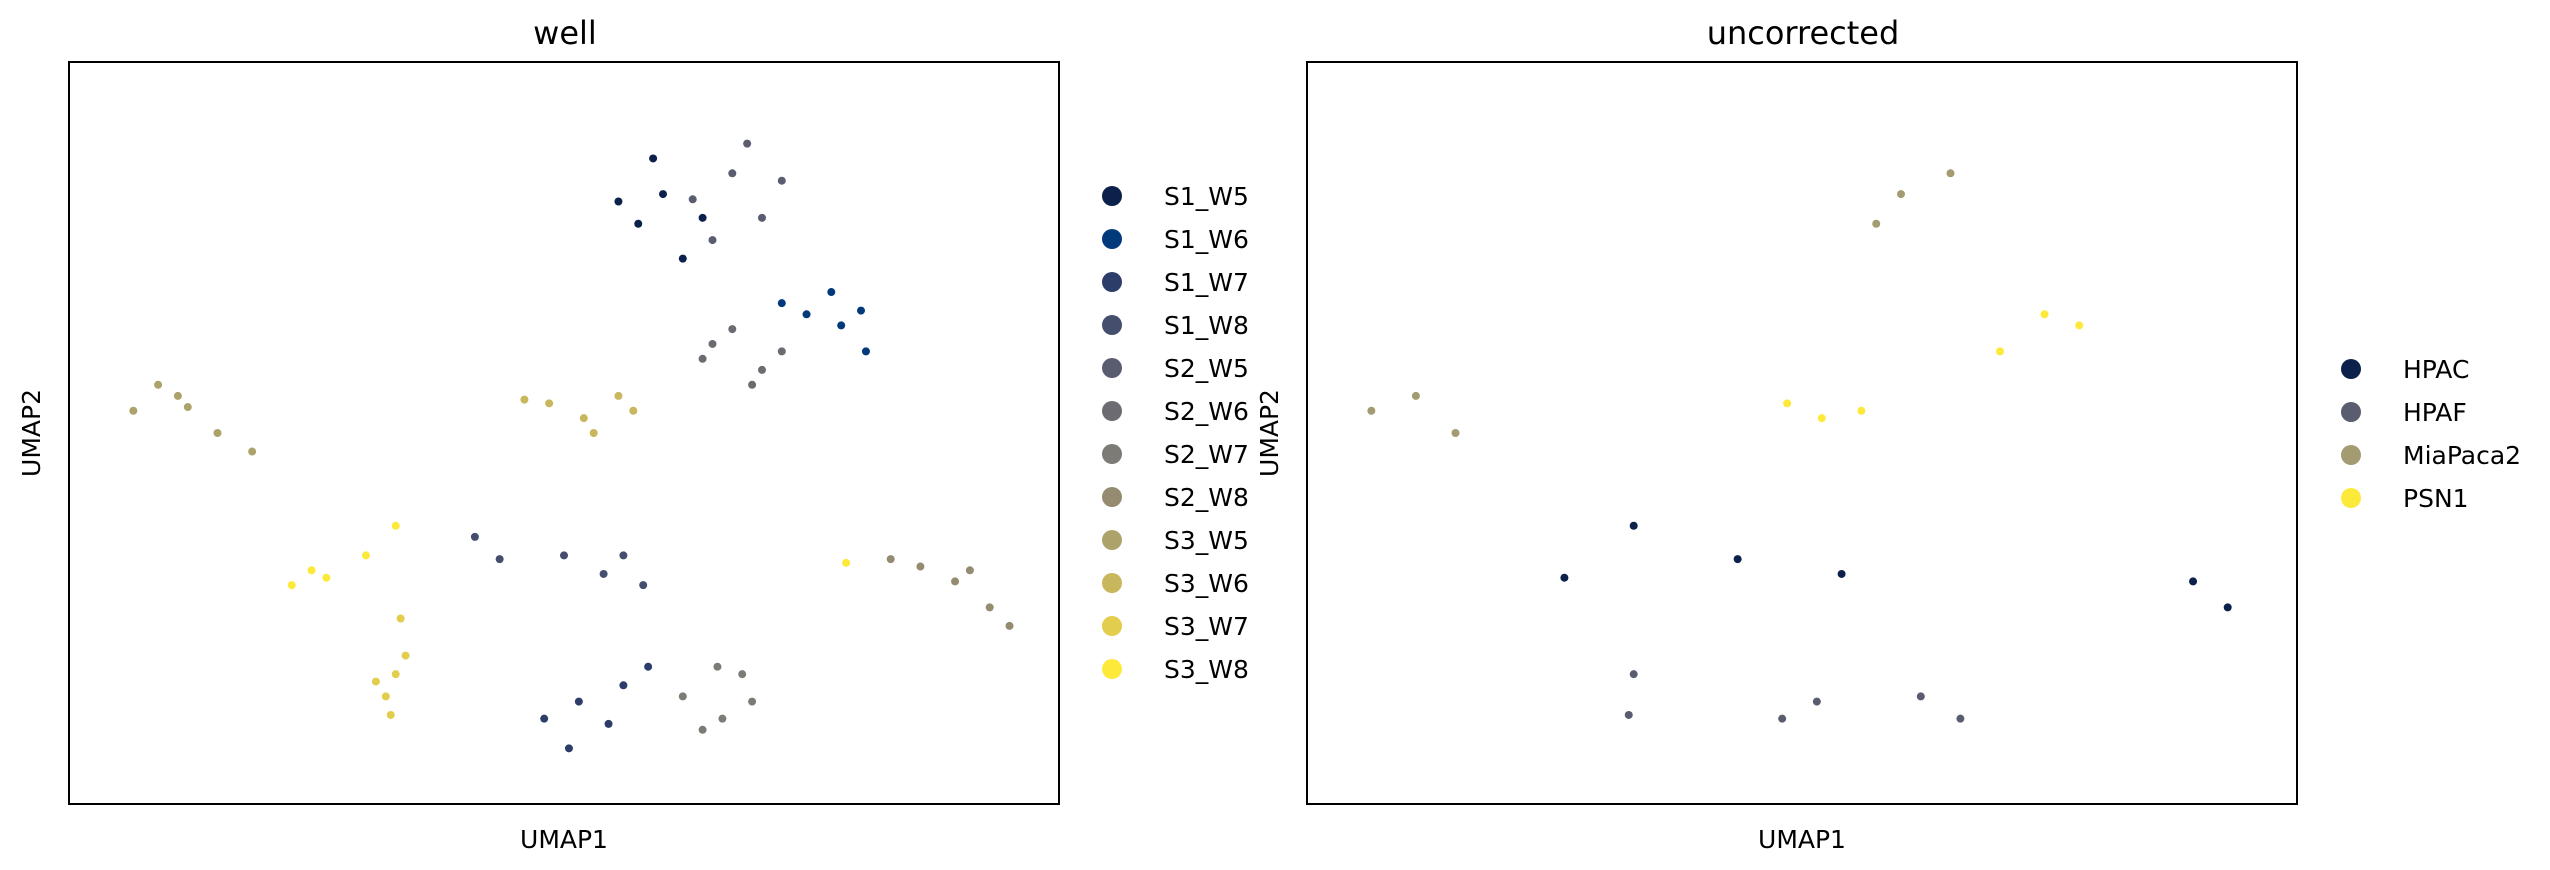 The image size is (2550, 870). I want to click on legend-marker-MiaPaca2, so click(2351, 455).